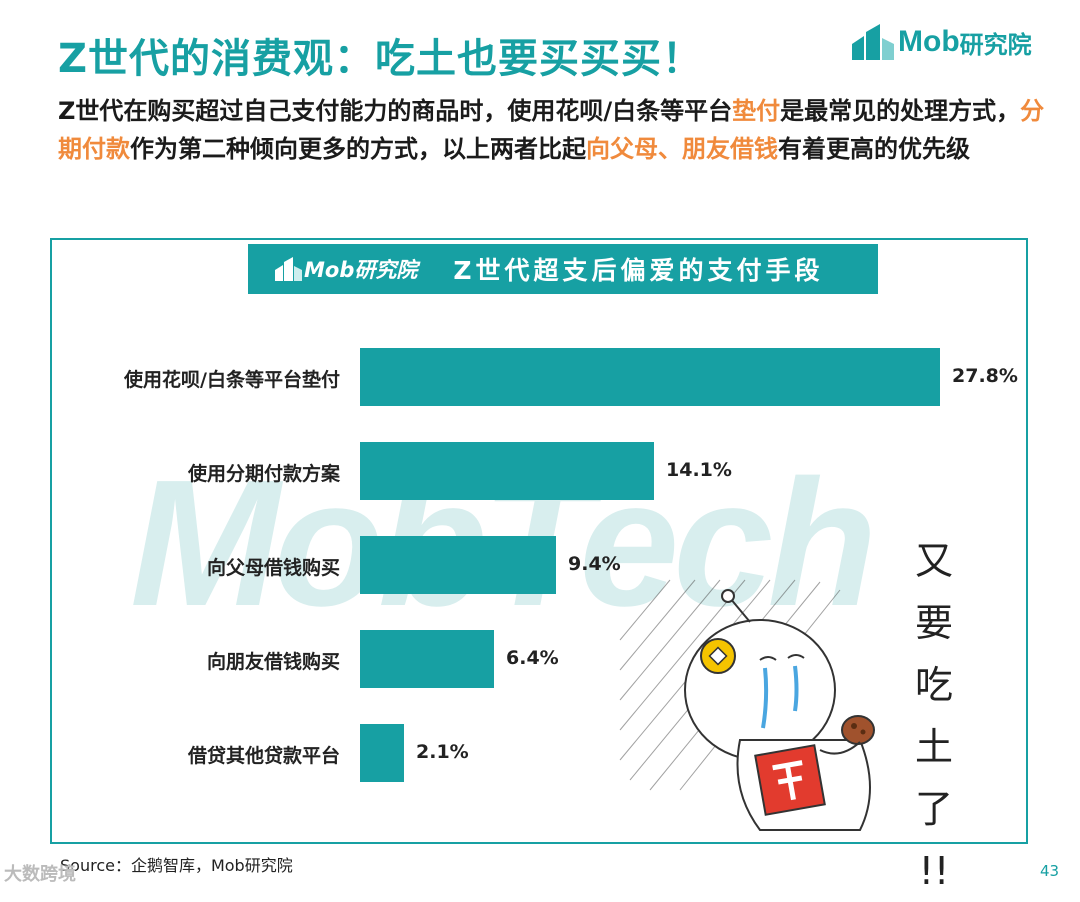 The width and height of the screenshot is (1080, 902). I want to click on banner-logo: Mob研究院, so click(345, 269).